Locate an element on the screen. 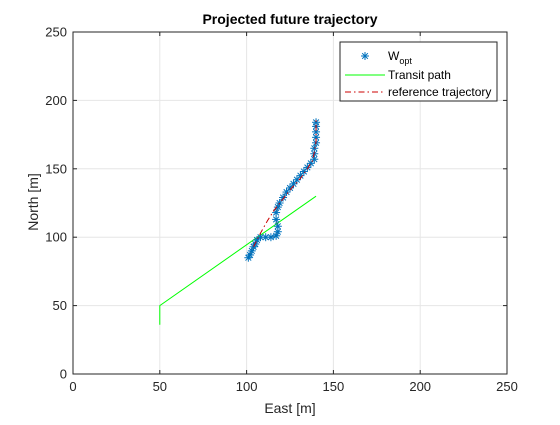 The image size is (560, 425). y-tick-label: 200 is located at coordinates (56, 100).